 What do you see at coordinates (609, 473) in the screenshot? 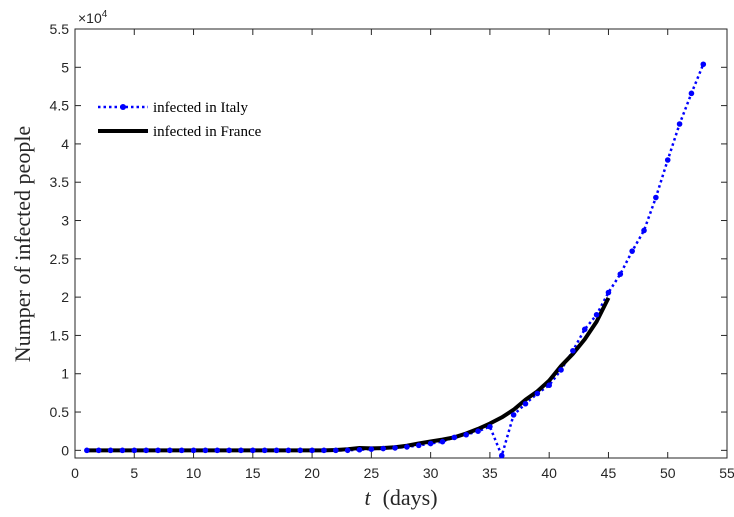
I see `x-tick-label: 45` at bounding box center [609, 473].